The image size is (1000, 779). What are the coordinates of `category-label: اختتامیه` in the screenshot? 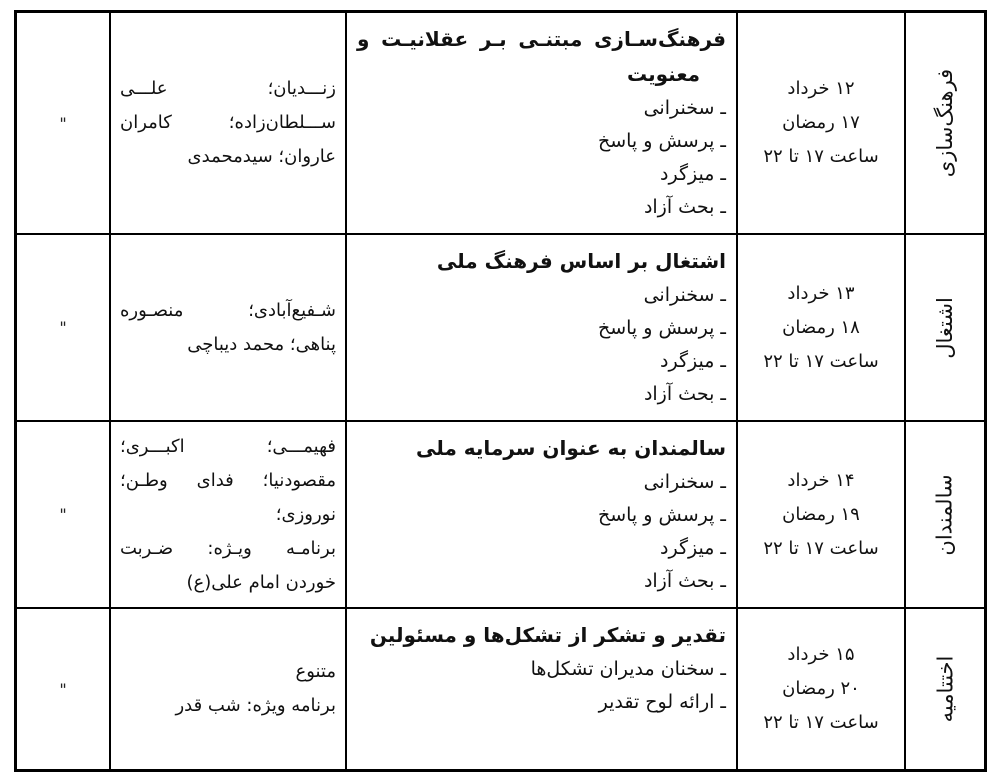 It's located at (944, 689).